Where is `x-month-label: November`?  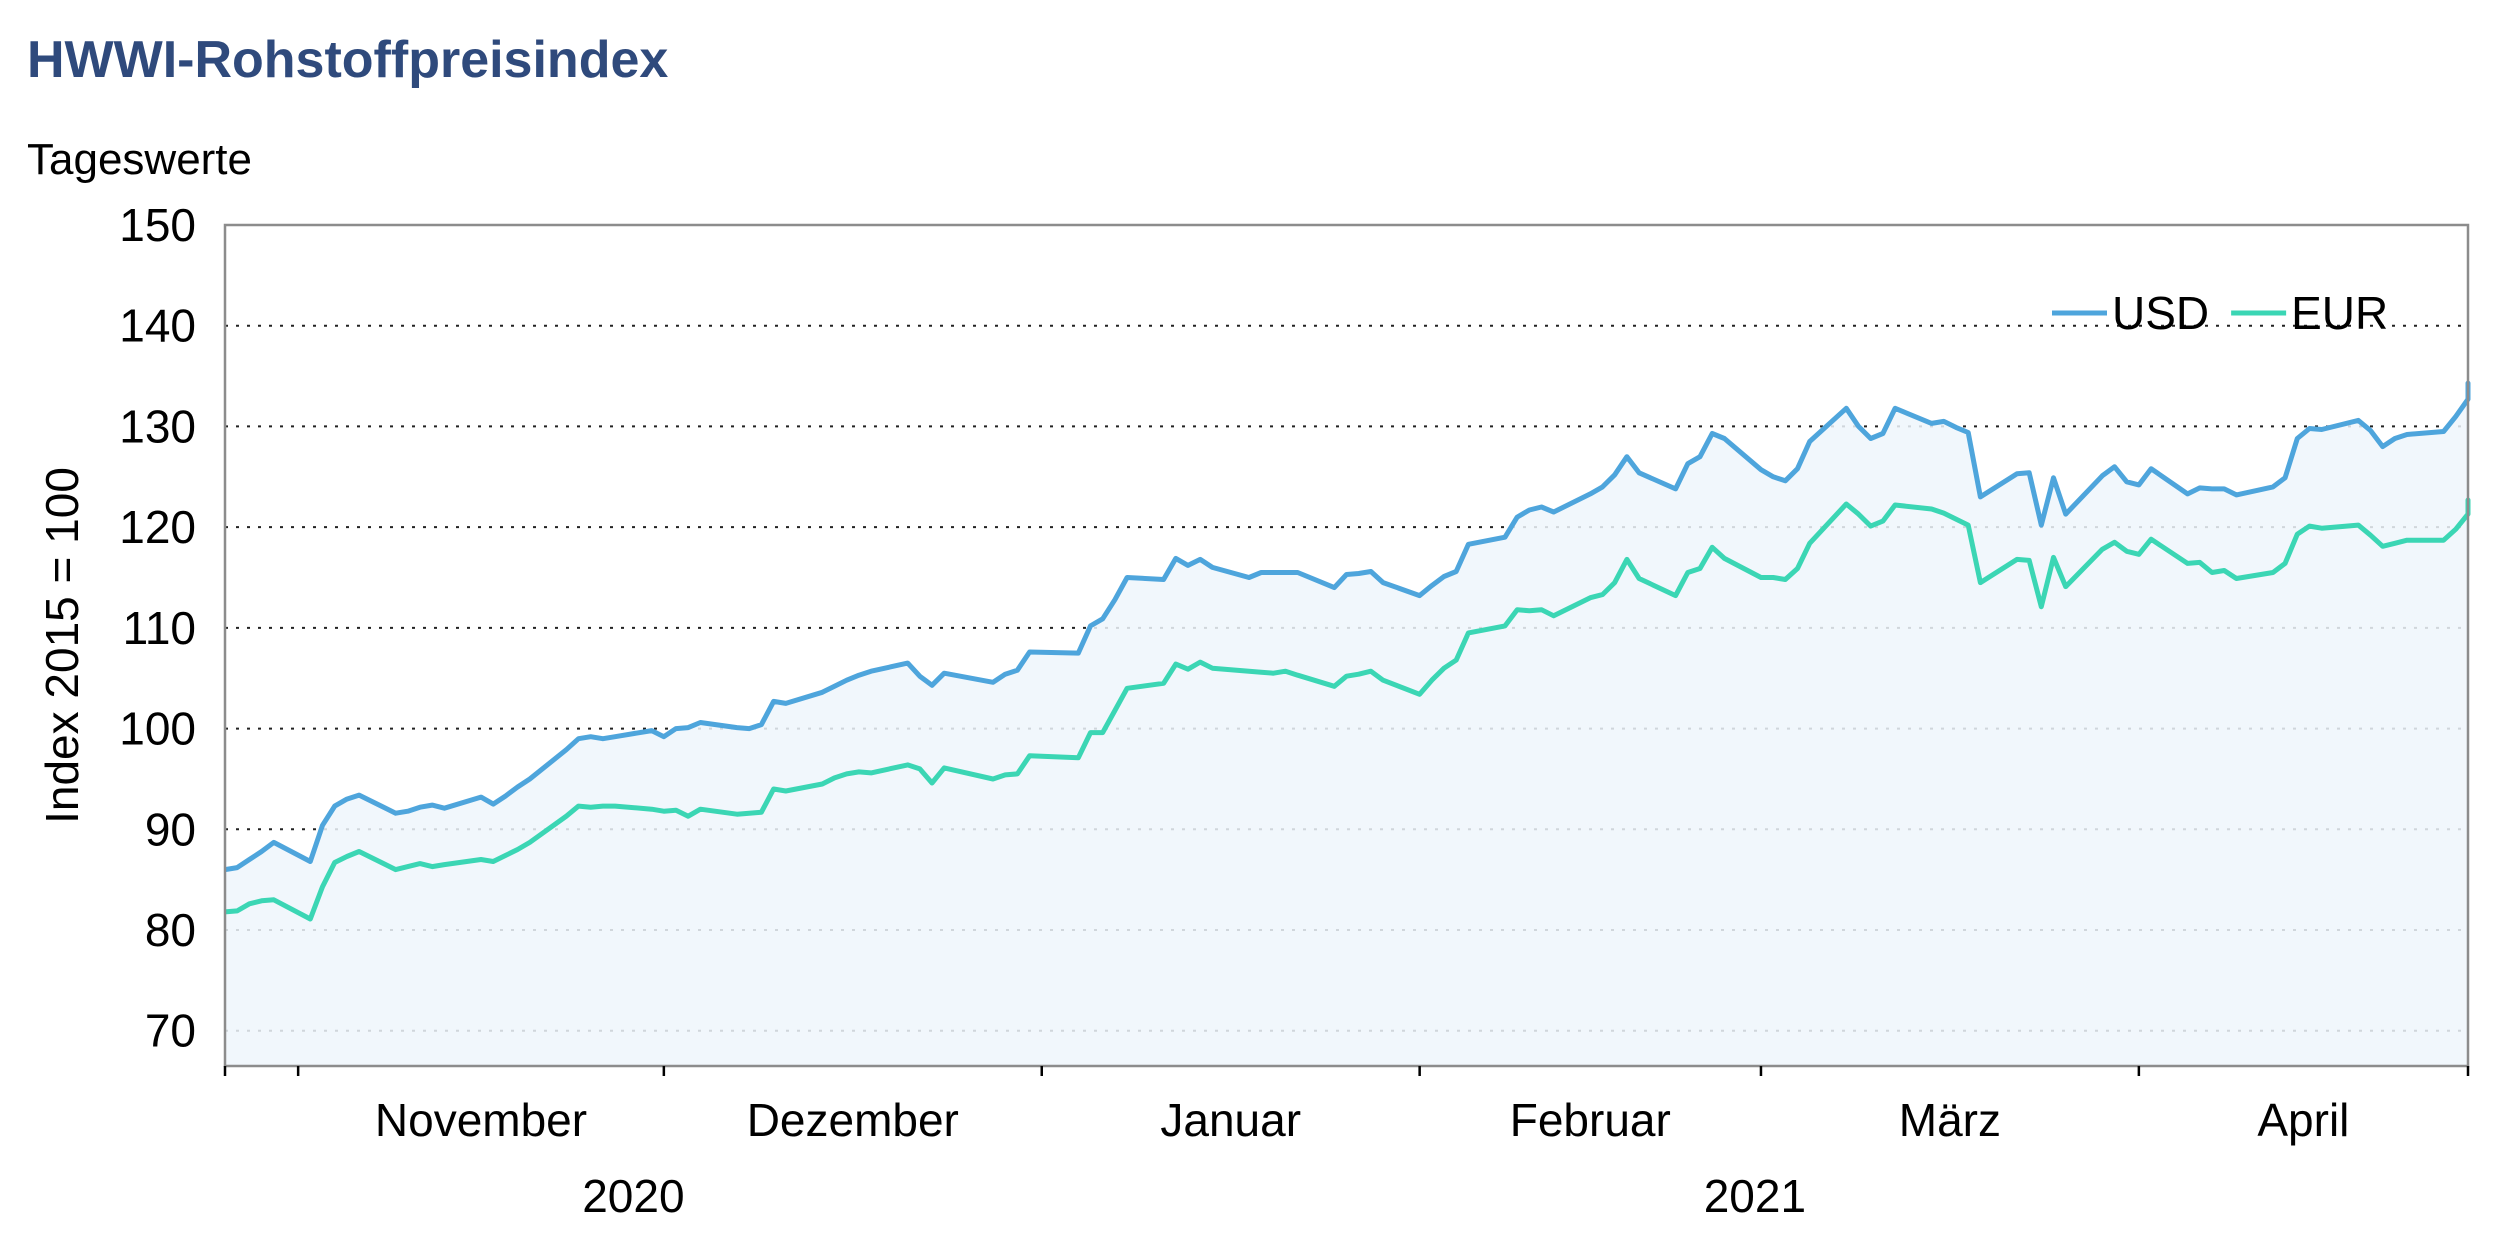 x-month-label: November is located at coordinates (481, 1120).